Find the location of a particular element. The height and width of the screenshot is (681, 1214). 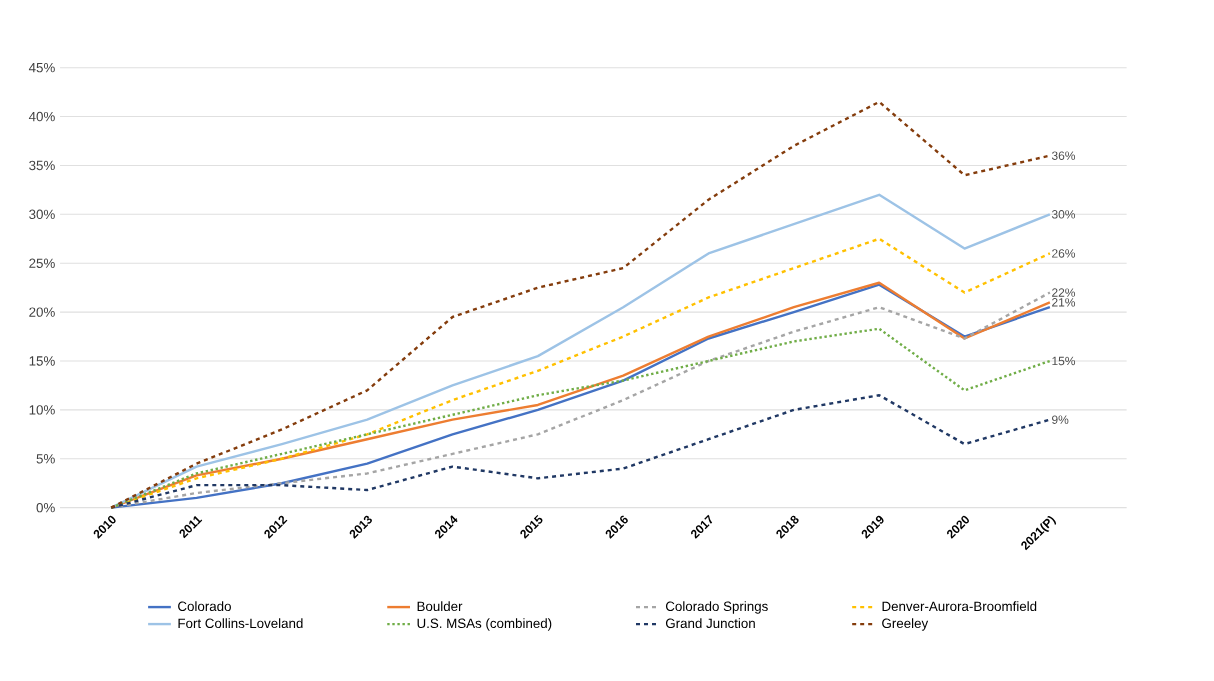

data-label: 9% is located at coordinates (1060, 419).